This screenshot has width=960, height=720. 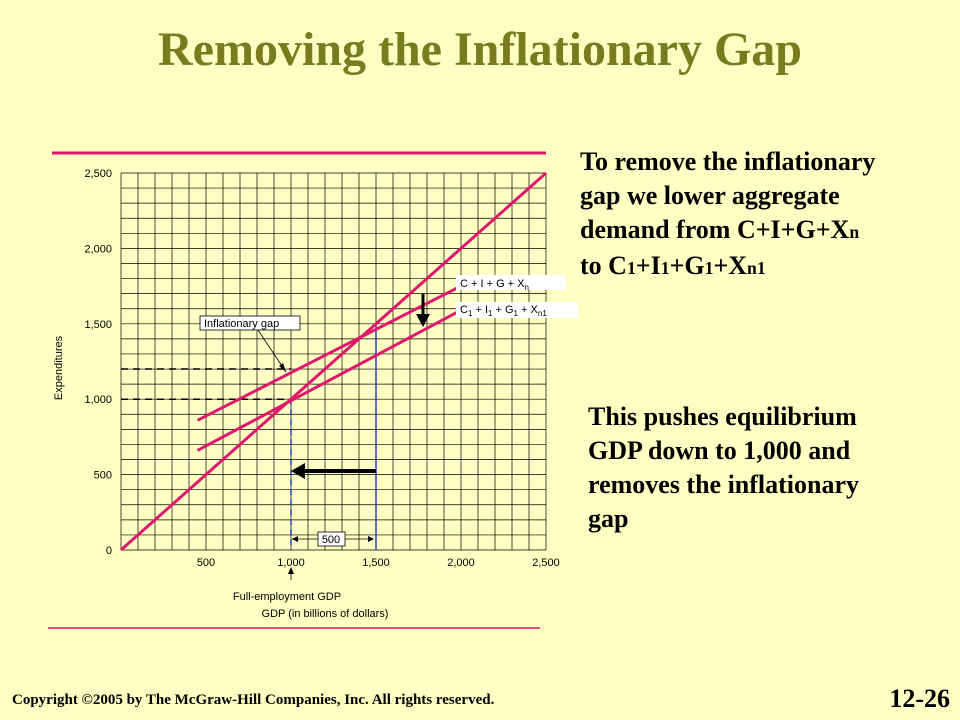 I want to click on full-employment-pointer-head, so click(x=291, y=570).